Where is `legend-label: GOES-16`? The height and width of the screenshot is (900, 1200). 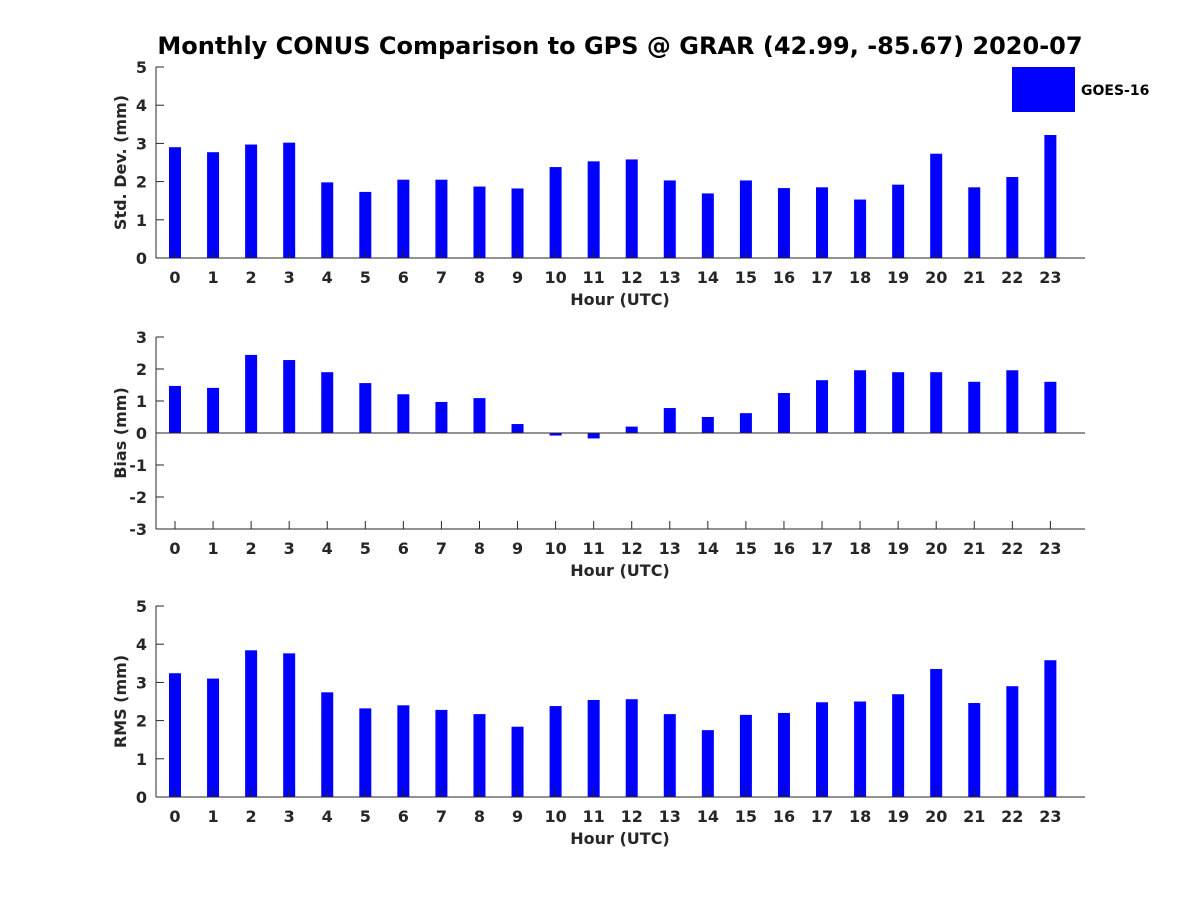
legend-label: GOES-16 is located at coordinates (1115, 91).